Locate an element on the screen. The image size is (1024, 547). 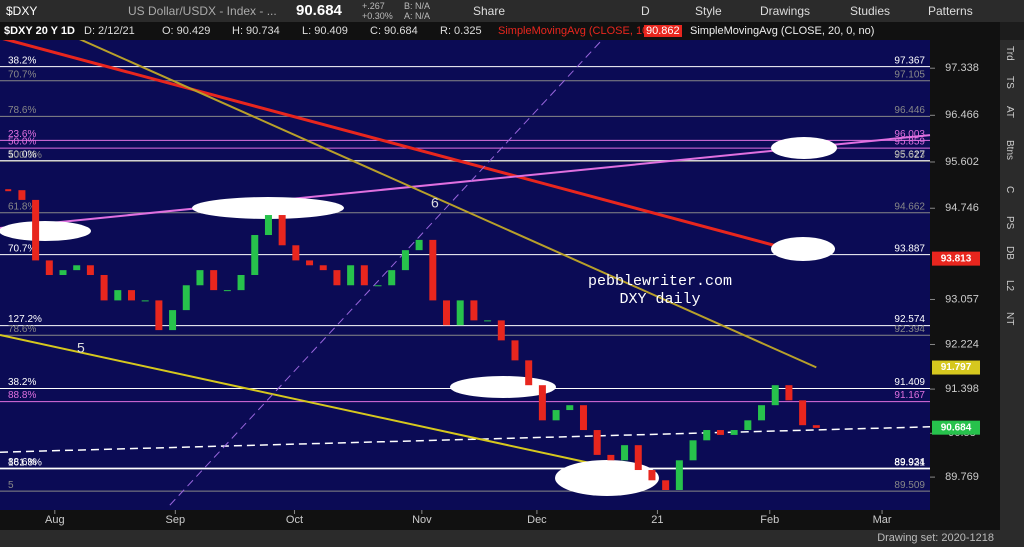
tab: Trd is located at coordinates (1009, 53).